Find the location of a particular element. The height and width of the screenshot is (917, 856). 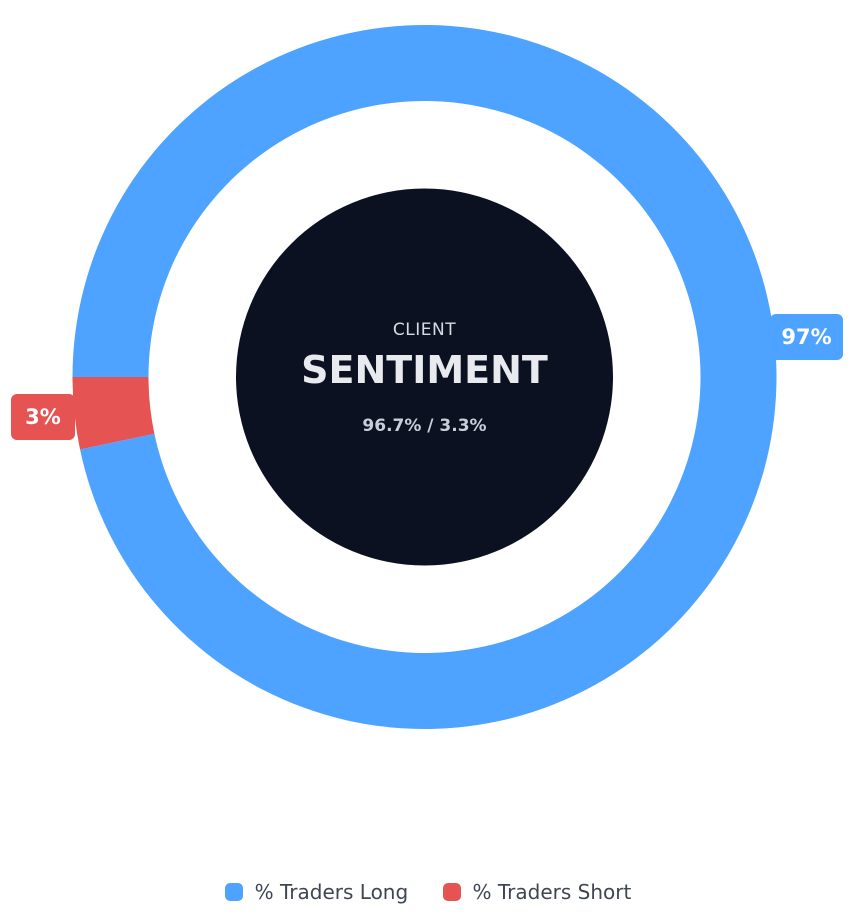

center-title: SENTIMENT is located at coordinates (424, 370).